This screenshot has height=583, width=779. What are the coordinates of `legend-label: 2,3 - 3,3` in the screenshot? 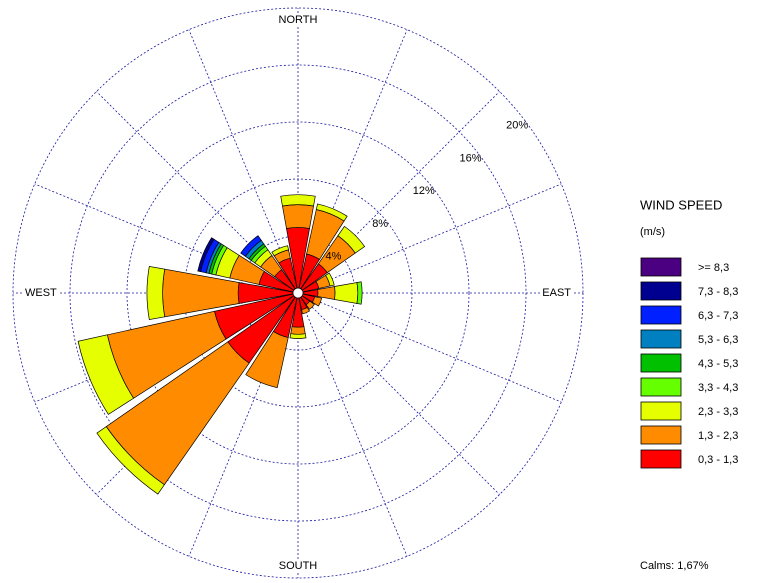 It's located at (718, 412).